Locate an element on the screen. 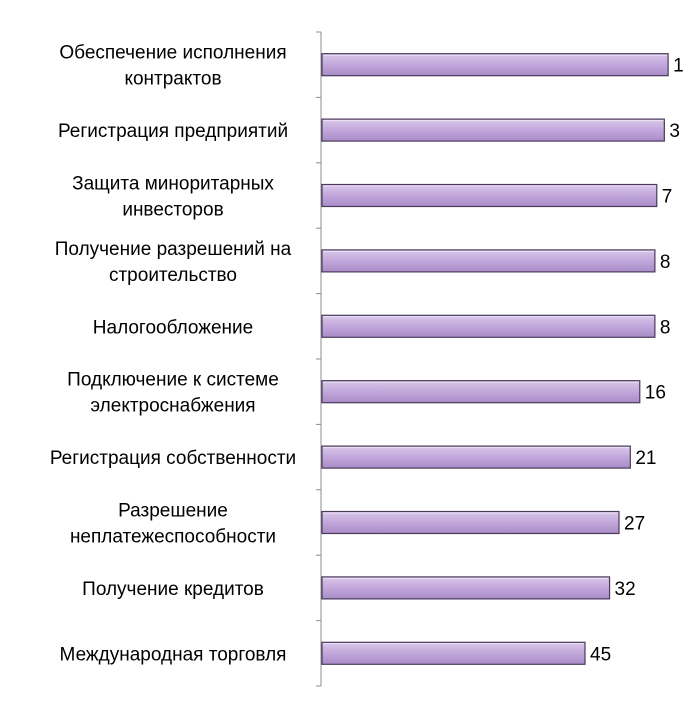 The width and height of the screenshot is (686, 720). data-label: 45 is located at coordinates (600, 654).